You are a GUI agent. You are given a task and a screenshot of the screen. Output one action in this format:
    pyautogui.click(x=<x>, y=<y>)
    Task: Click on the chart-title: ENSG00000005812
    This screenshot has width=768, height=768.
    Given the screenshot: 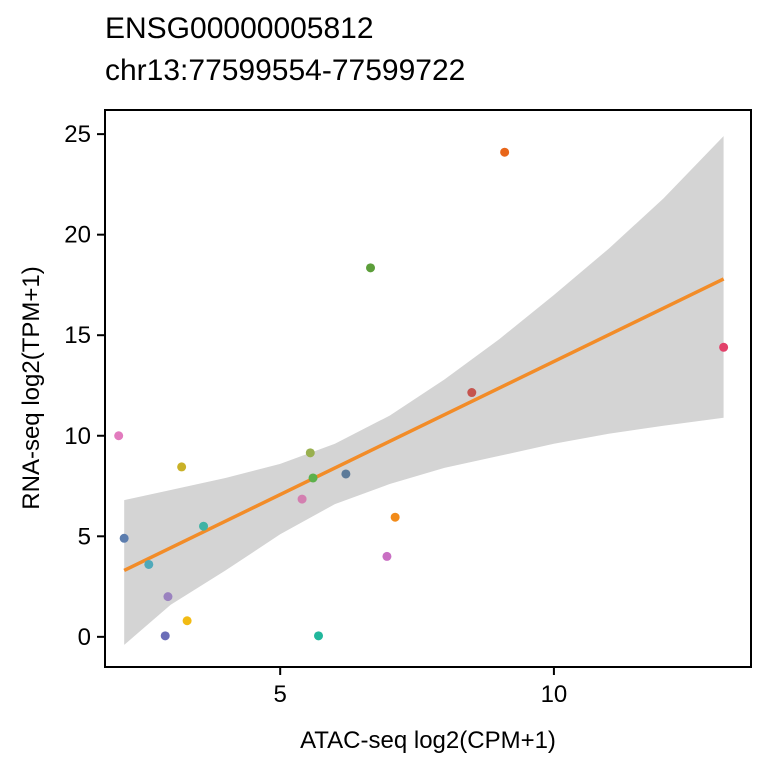 What is the action you would take?
    pyautogui.click(x=239, y=28)
    